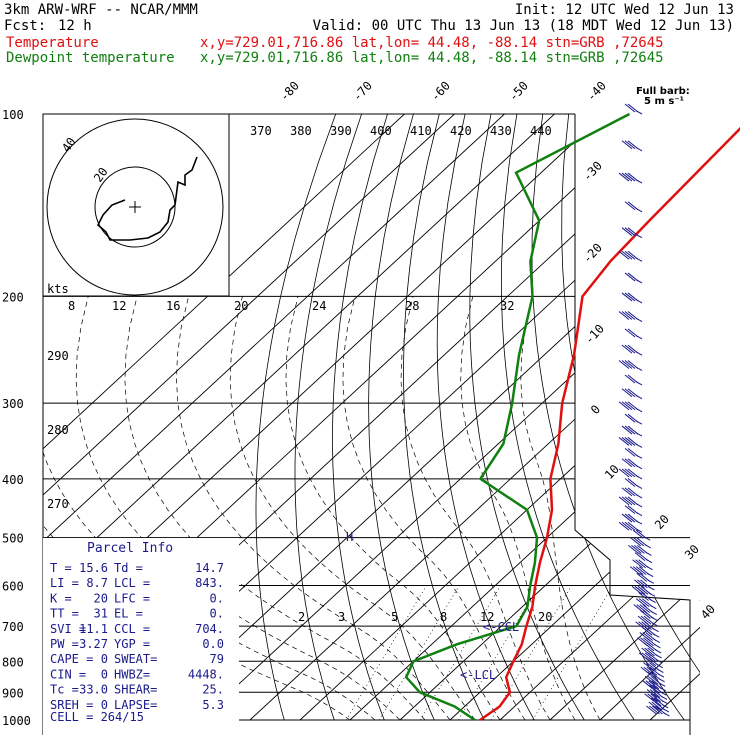  I want to click on hodograph-ring, so click(135, 207).